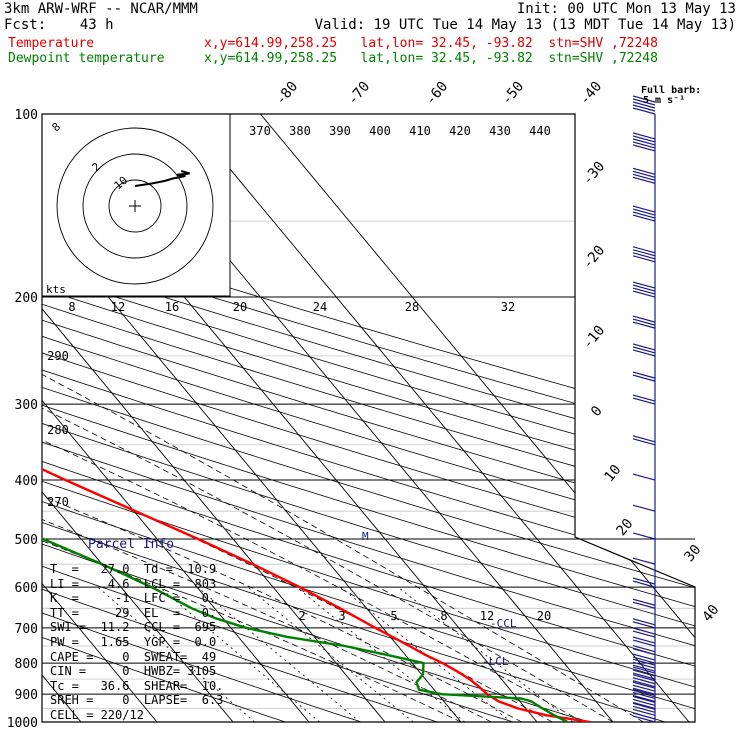 The width and height of the screenshot is (740, 740). I want to click on isotherm-line, so click(100, 418).